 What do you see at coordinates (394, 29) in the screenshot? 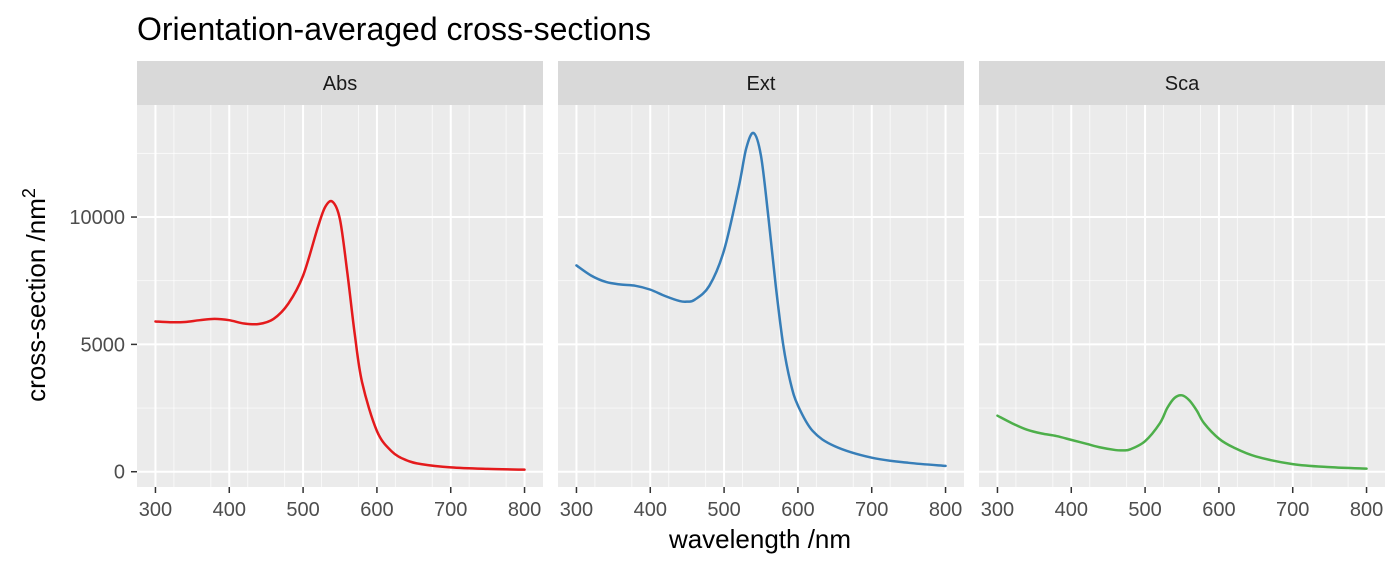
I see `chart-title: Orientation-averaged cross-sections` at bounding box center [394, 29].